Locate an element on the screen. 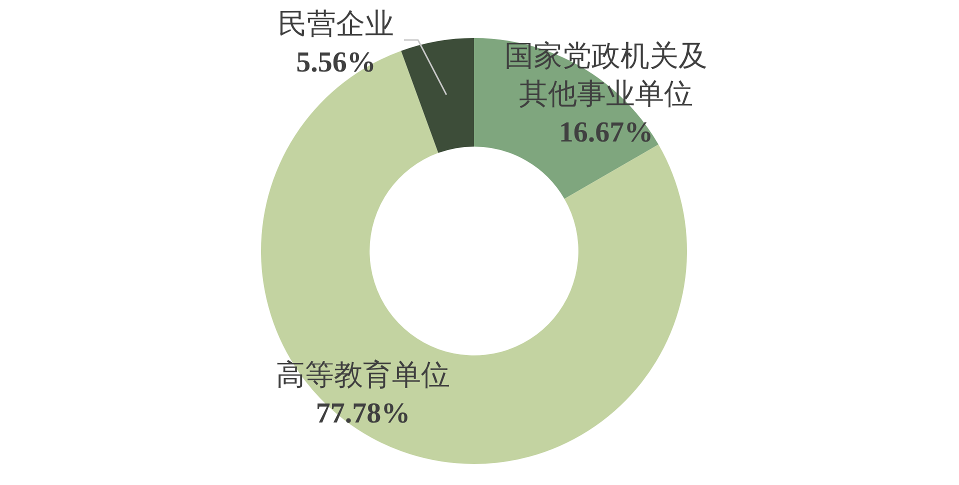  slice-label: 民营企业 is located at coordinates (336, 24).